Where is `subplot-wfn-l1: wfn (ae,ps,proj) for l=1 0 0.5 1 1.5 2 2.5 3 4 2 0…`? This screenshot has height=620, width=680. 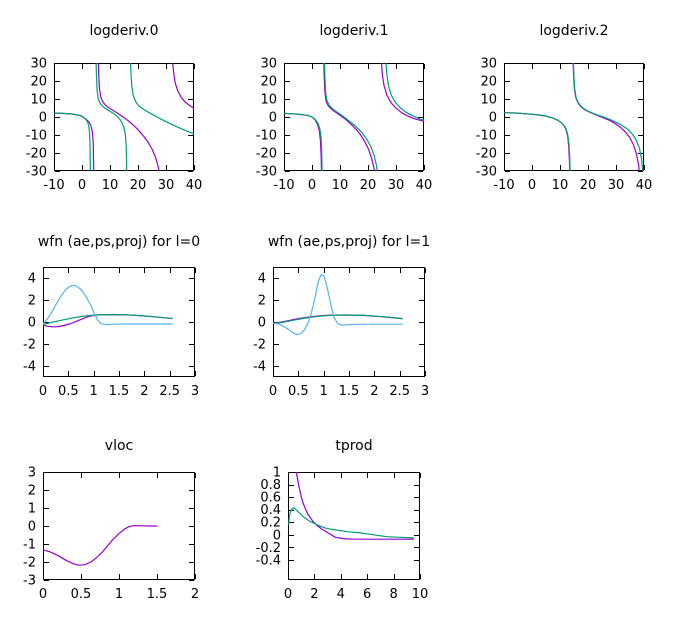 subplot-wfn-l1: wfn (ae,ps,proj) for l=1 0 0.5 1 1.5 2 2.5 3 4 2 0… is located at coordinates (345, 309).